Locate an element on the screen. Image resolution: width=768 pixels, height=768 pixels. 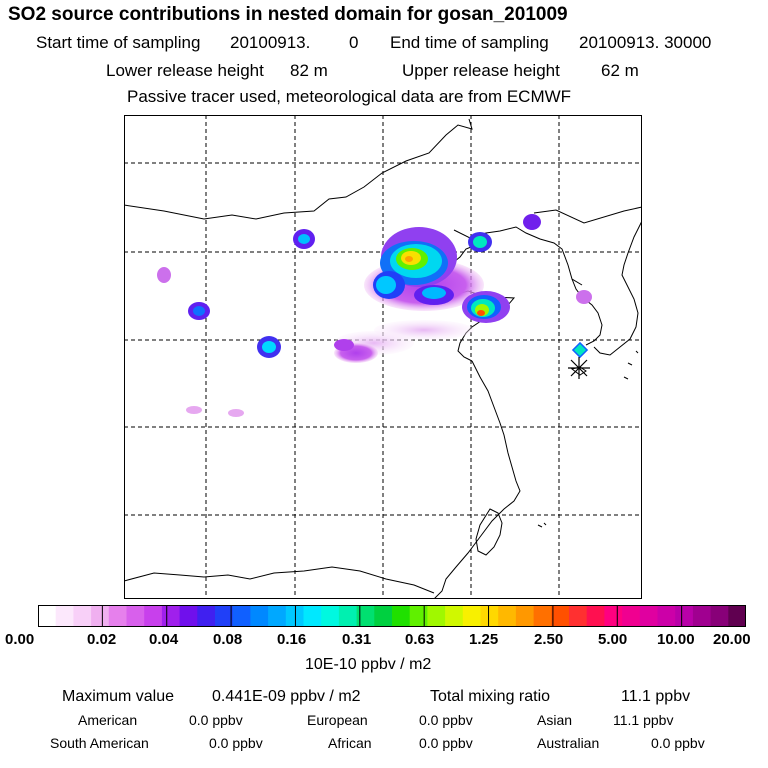
south-border is located at coordinates (279, 580).